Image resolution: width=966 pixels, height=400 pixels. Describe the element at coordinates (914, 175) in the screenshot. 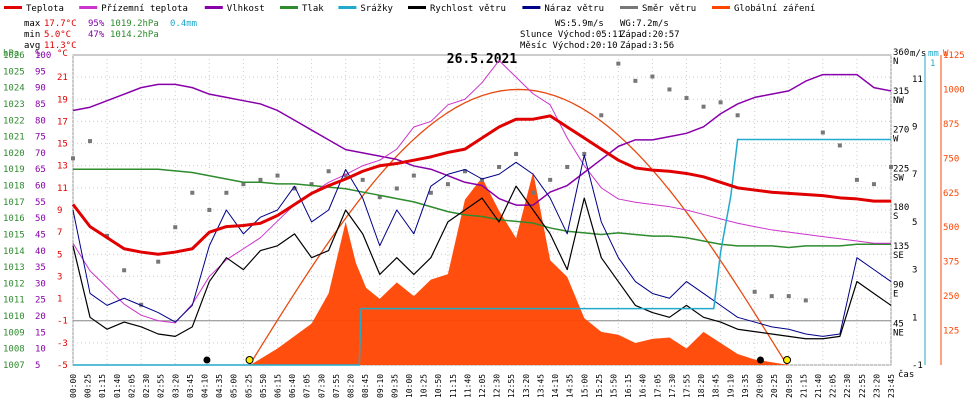

I see `wind-axis-tick: 7` at that location.